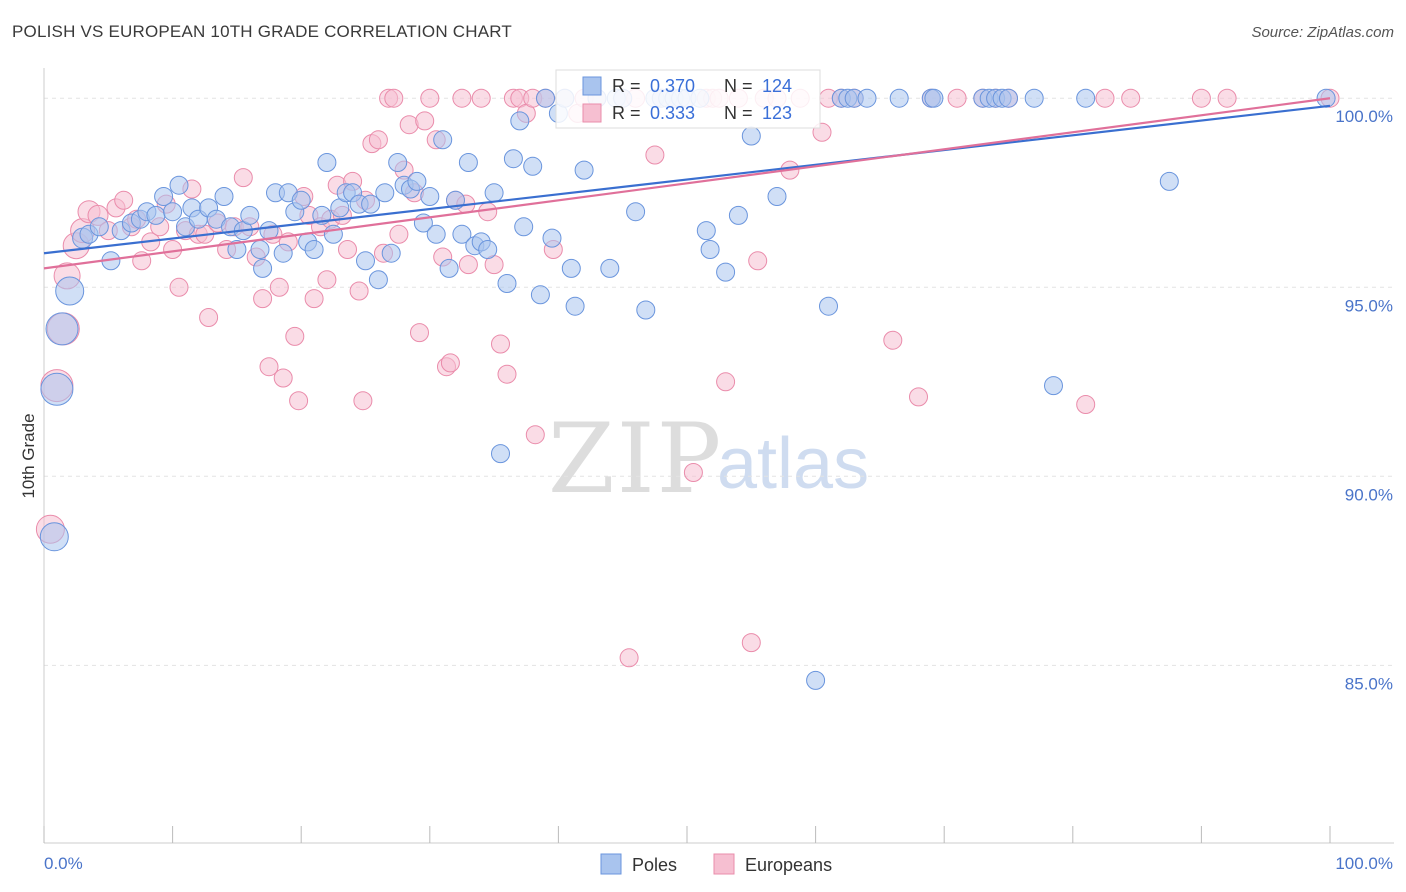 Image resolution: width=1406 pixels, height=892 pixels. I want to click on x-tick-label-1: 100.0%, so click(1364, 863).